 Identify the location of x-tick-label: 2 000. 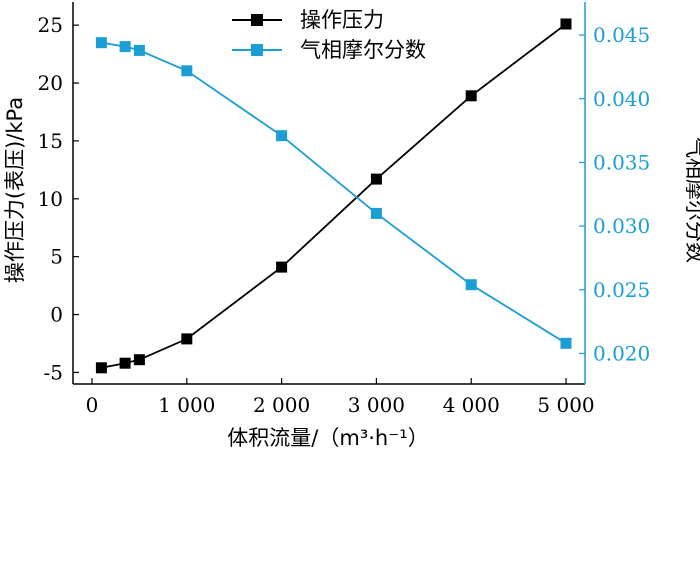
(281, 405).